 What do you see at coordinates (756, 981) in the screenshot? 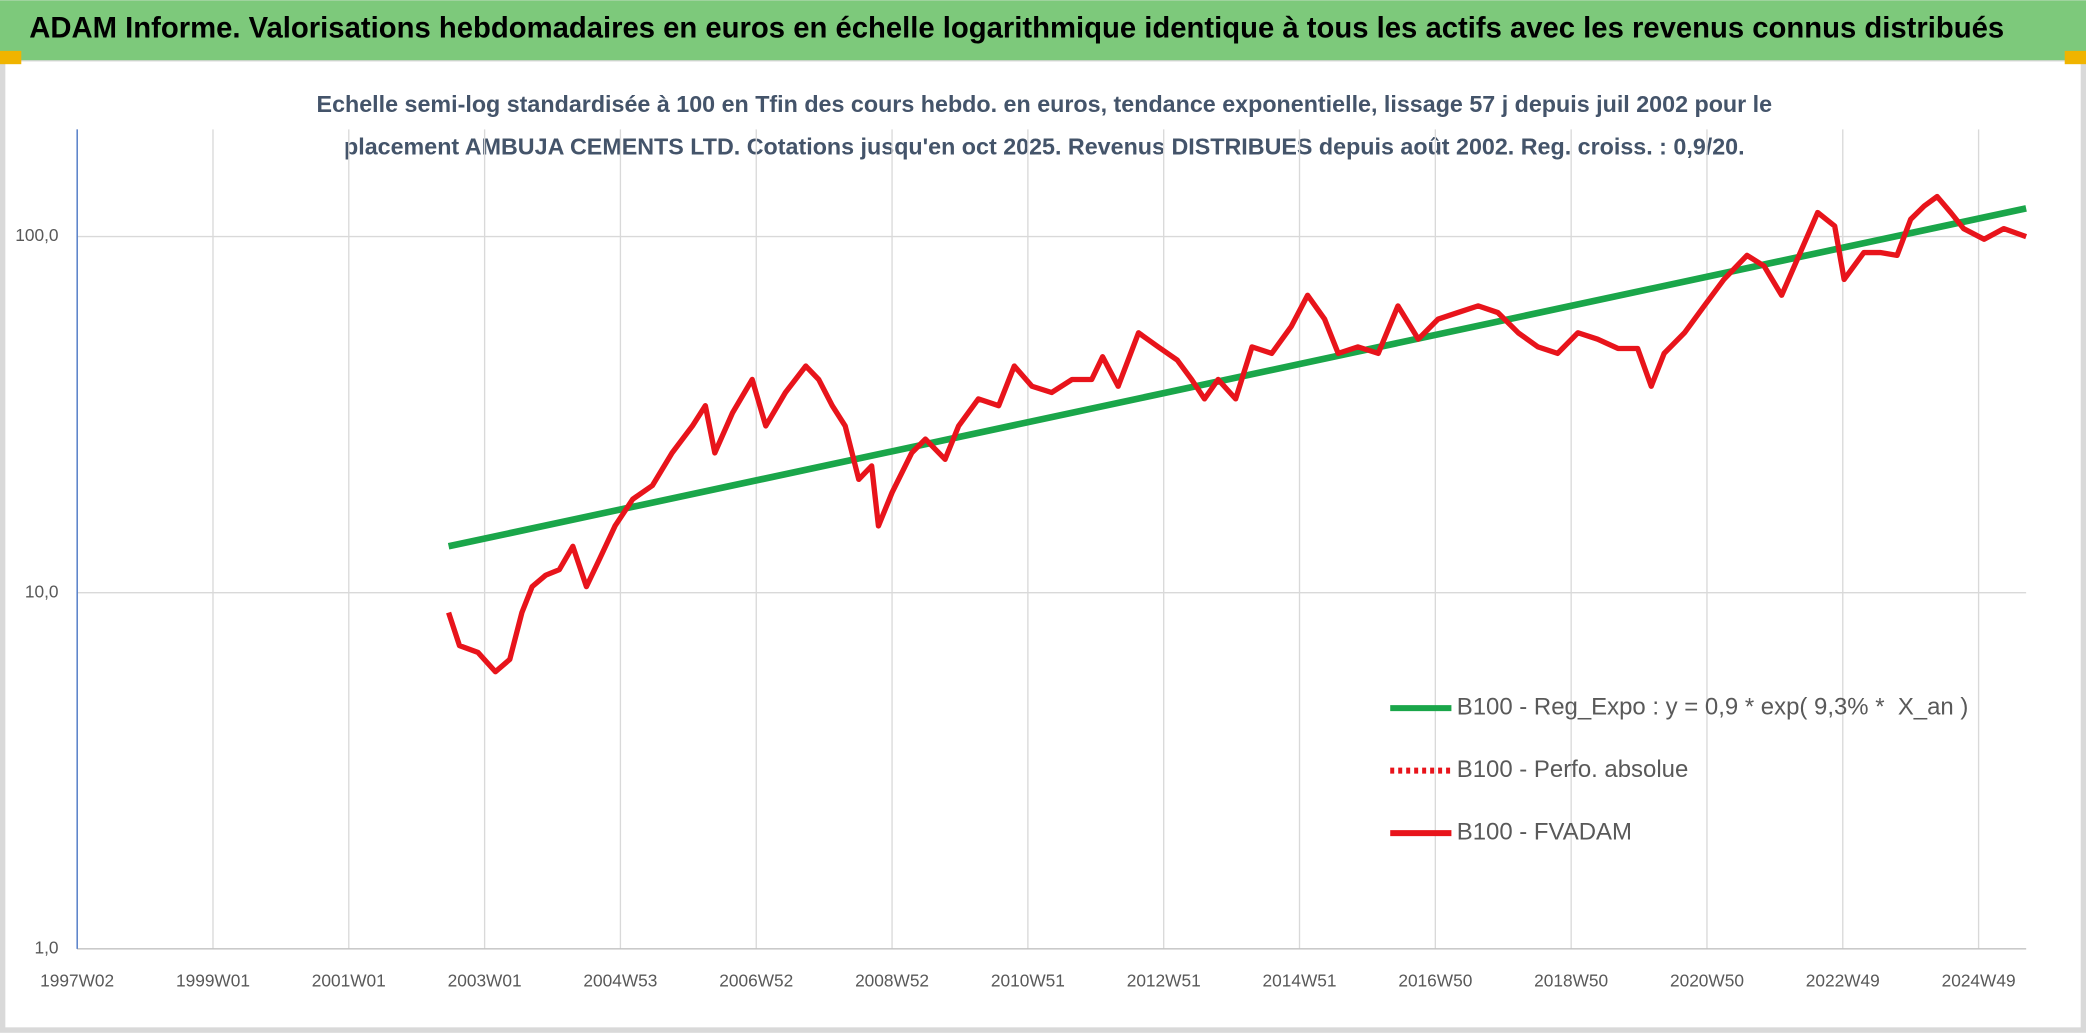
I see `x-tick-label: 2006W52` at bounding box center [756, 981].